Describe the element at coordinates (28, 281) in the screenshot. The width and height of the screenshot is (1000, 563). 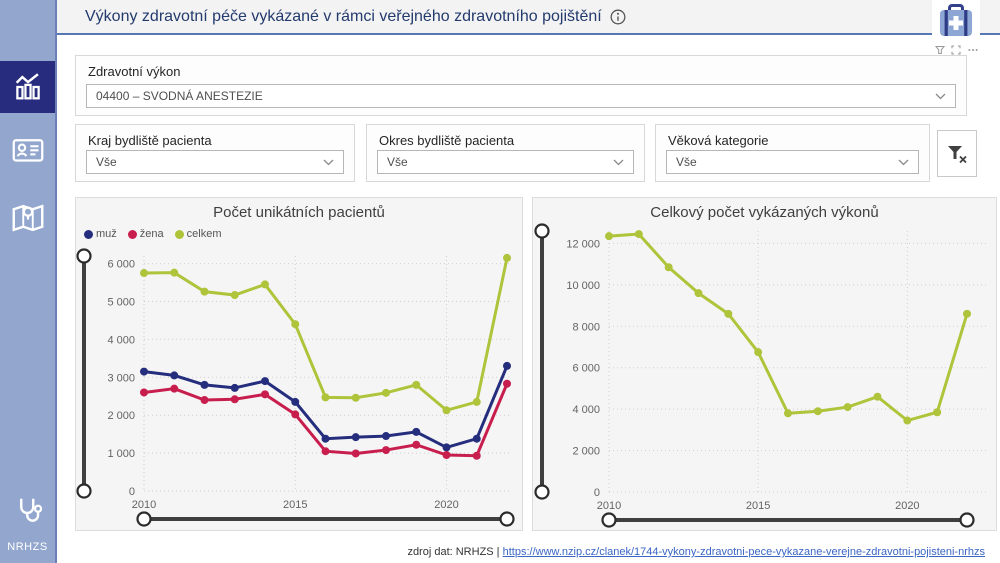
I see `sidebar: NRHZS` at that location.